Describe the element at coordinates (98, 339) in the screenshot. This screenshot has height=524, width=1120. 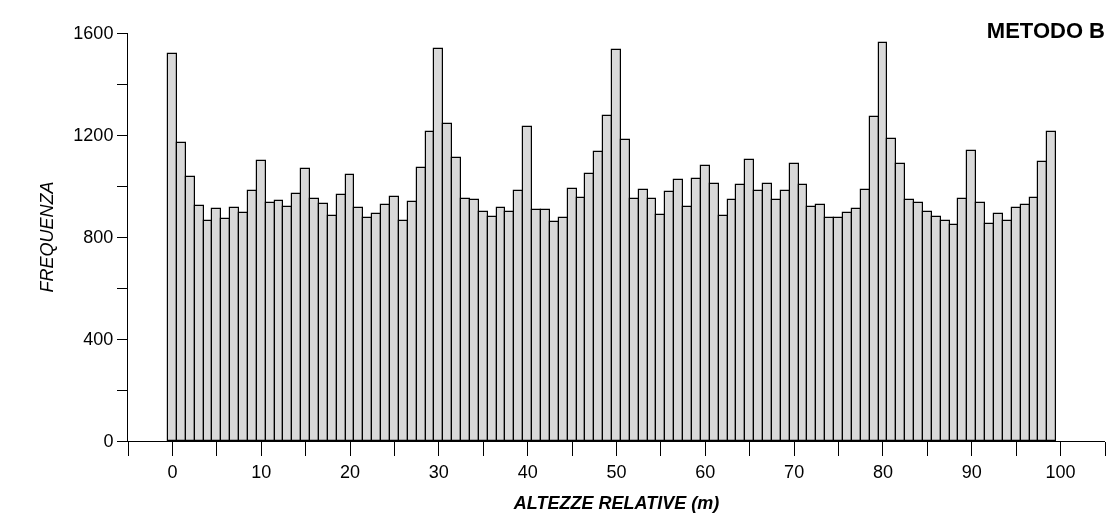
I see `y-tick-label: 400` at that location.